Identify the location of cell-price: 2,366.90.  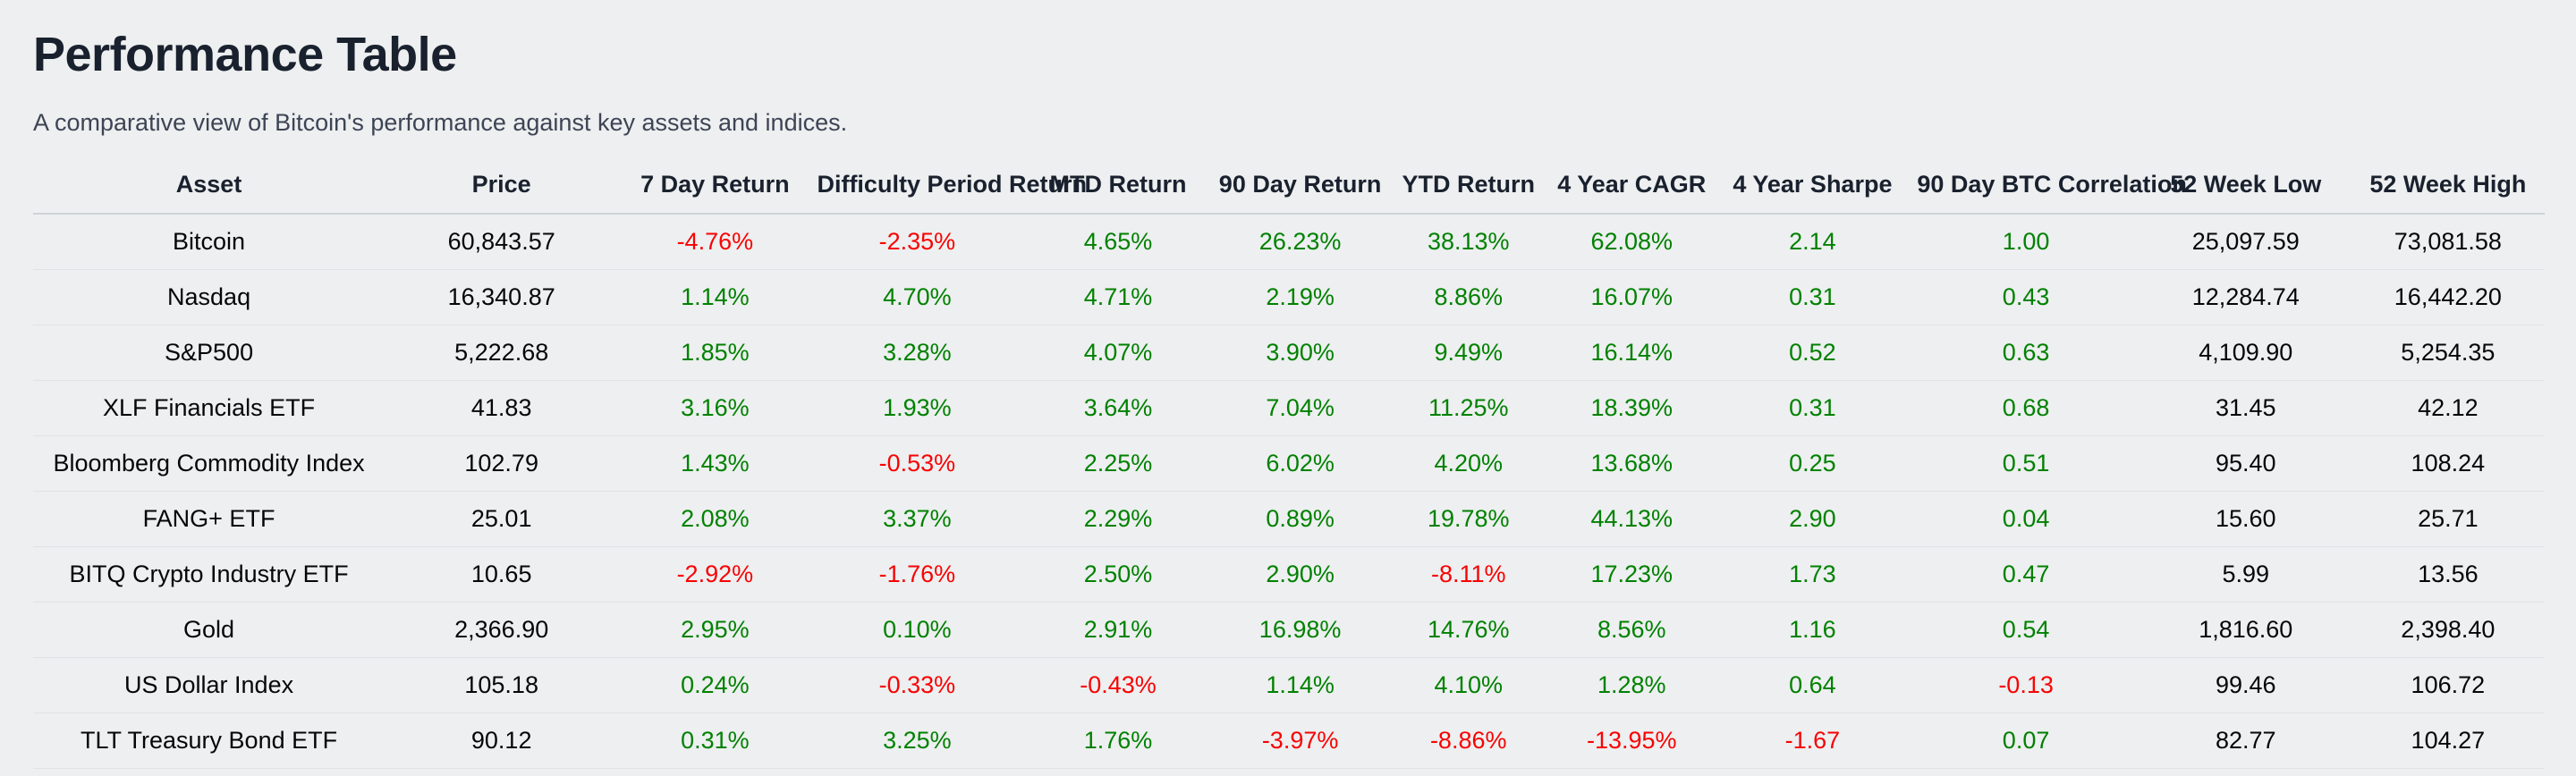
(502, 630).